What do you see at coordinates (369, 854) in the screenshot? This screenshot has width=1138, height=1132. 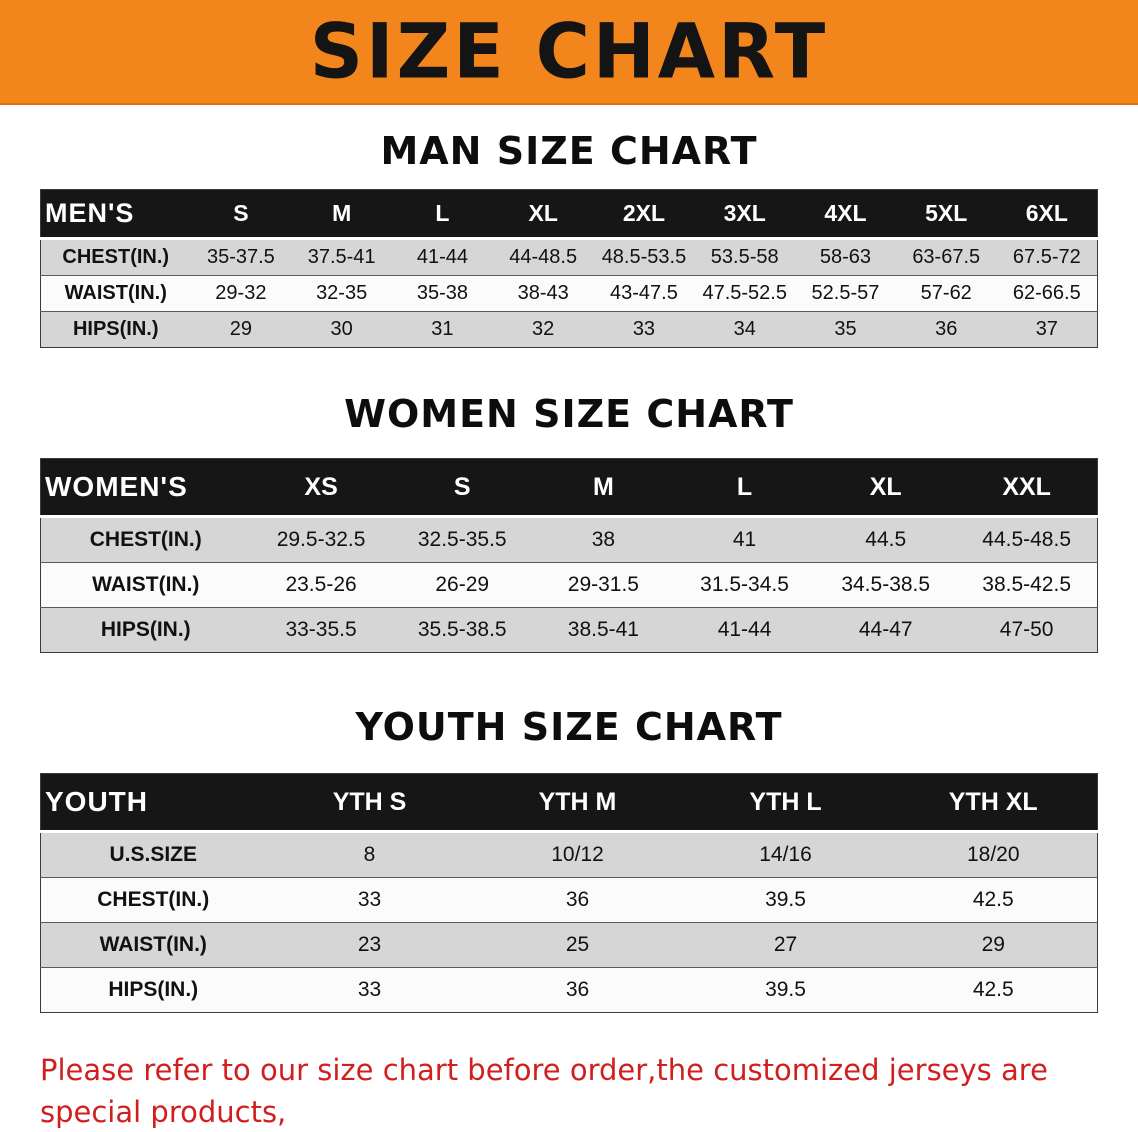 I see `size-value: 8` at bounding box center [369, 854].